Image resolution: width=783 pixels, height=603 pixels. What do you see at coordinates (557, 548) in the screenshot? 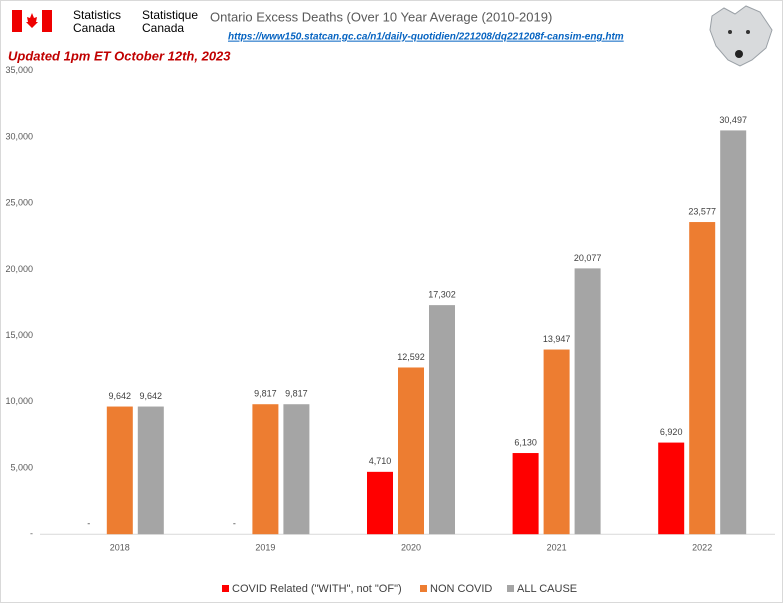
I see `x-tick-label: 2021` at bounding box center [557, 548].